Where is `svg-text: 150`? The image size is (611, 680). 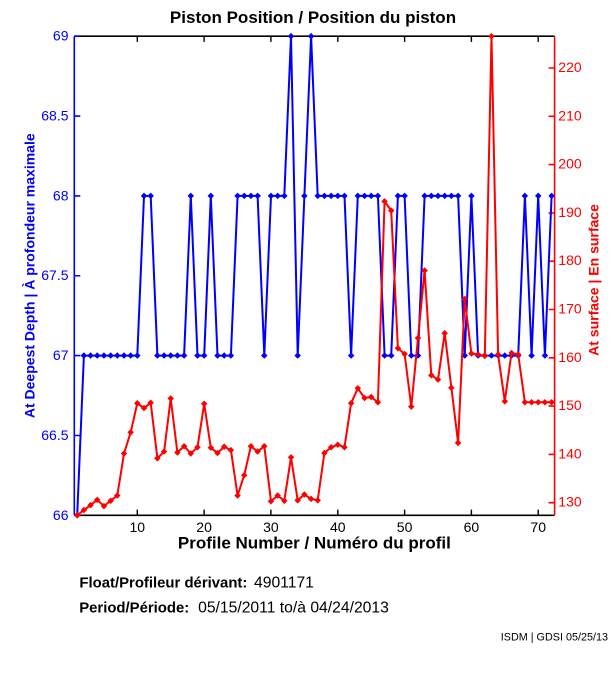
svg-text: 150 is located at coordinates (570, 405).